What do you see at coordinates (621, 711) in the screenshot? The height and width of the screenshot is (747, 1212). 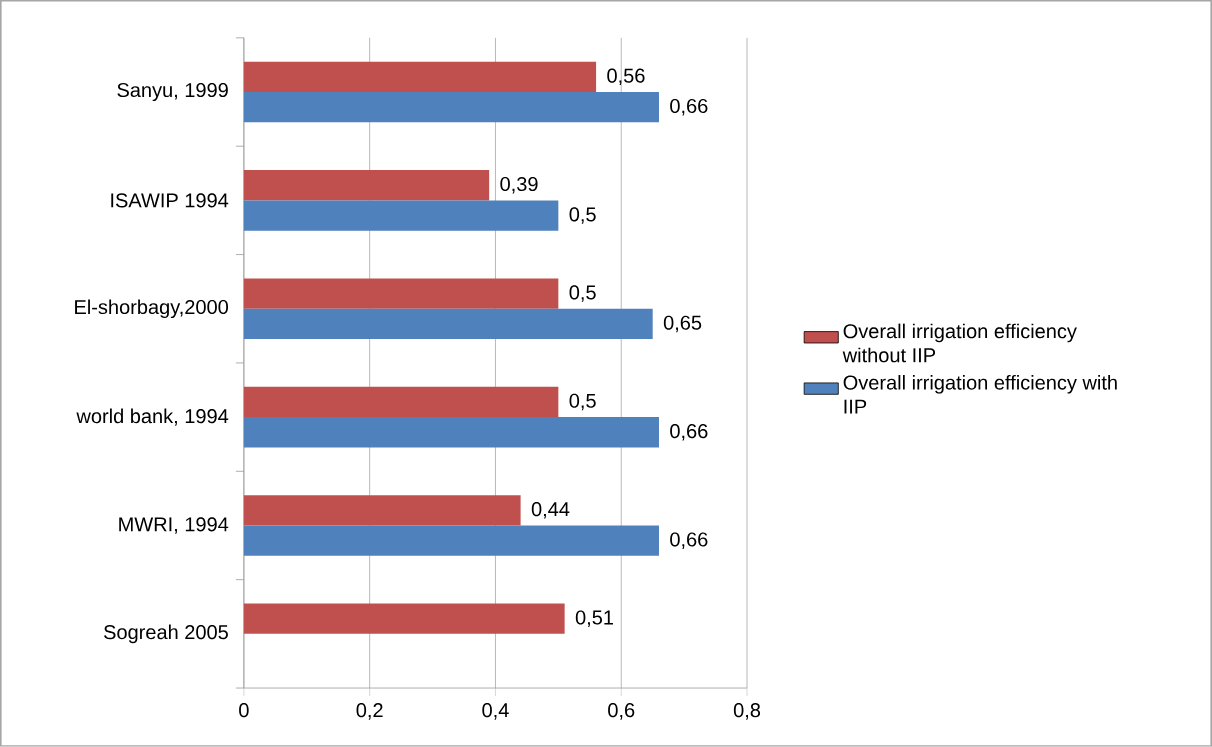 I see `x-tick-label: 0,6` at bounding box center [621, 711].